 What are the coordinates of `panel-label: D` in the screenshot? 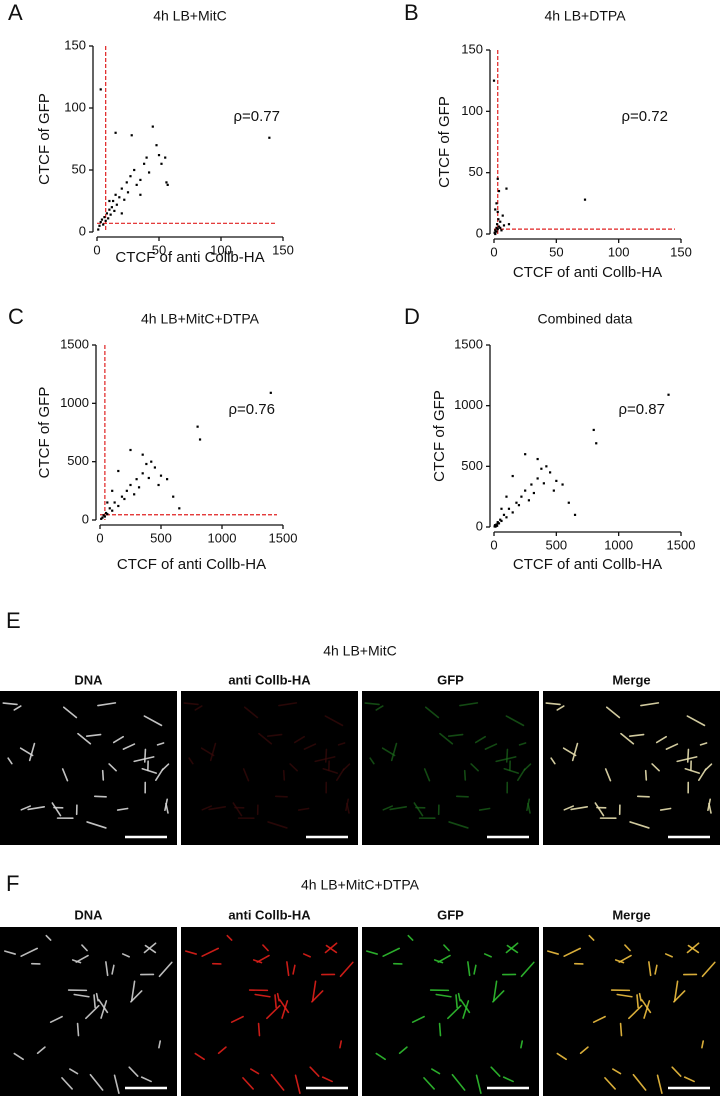 It's located at (412, 316).